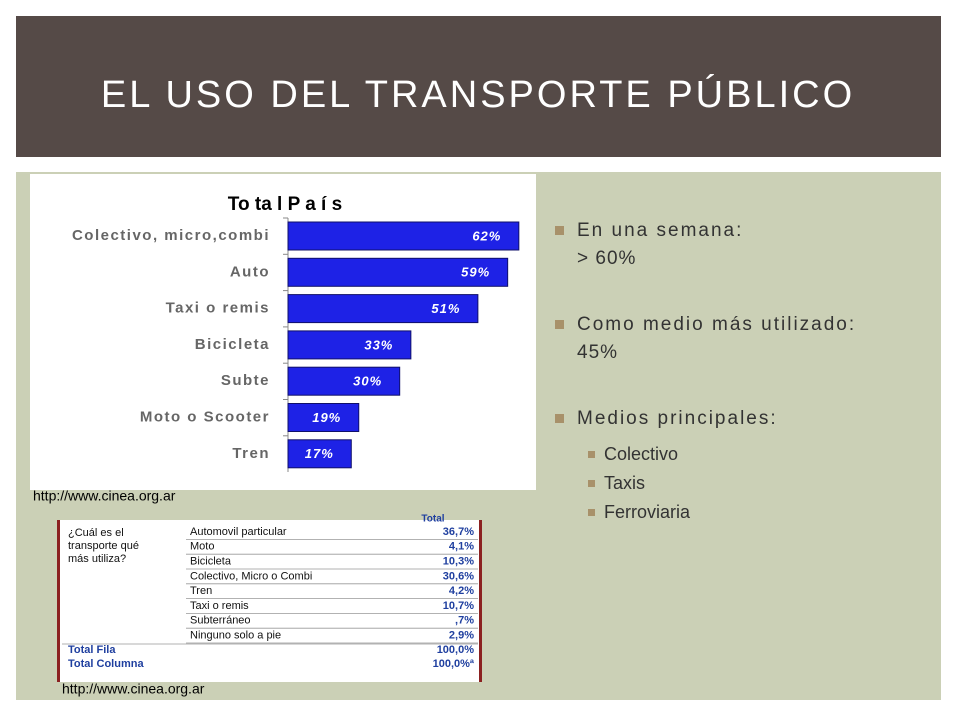 The height and width of the screenshot is (725, 960). What do you see at coordinates (201, 591) in the screenshot?
I see `table-row-label: Tren` at bounding box center [201, 591].